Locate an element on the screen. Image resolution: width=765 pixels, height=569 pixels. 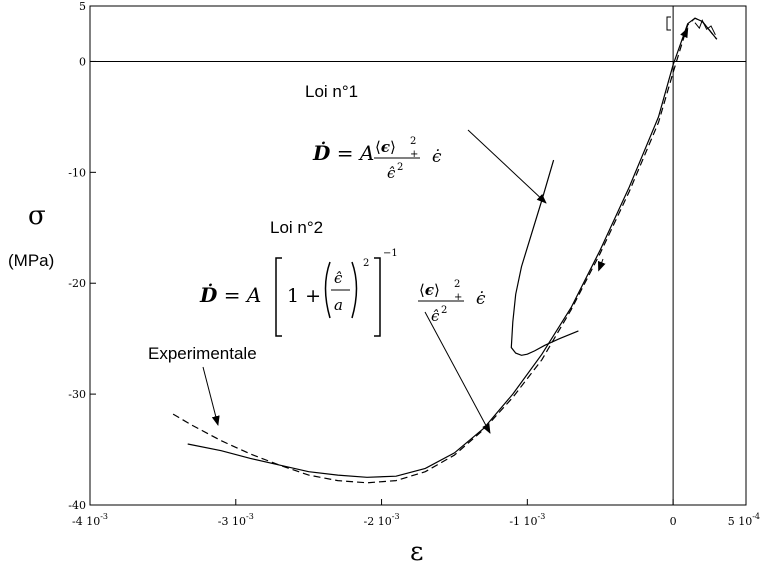
x-tick-exp: -4 is located at coordinates (756, 516).